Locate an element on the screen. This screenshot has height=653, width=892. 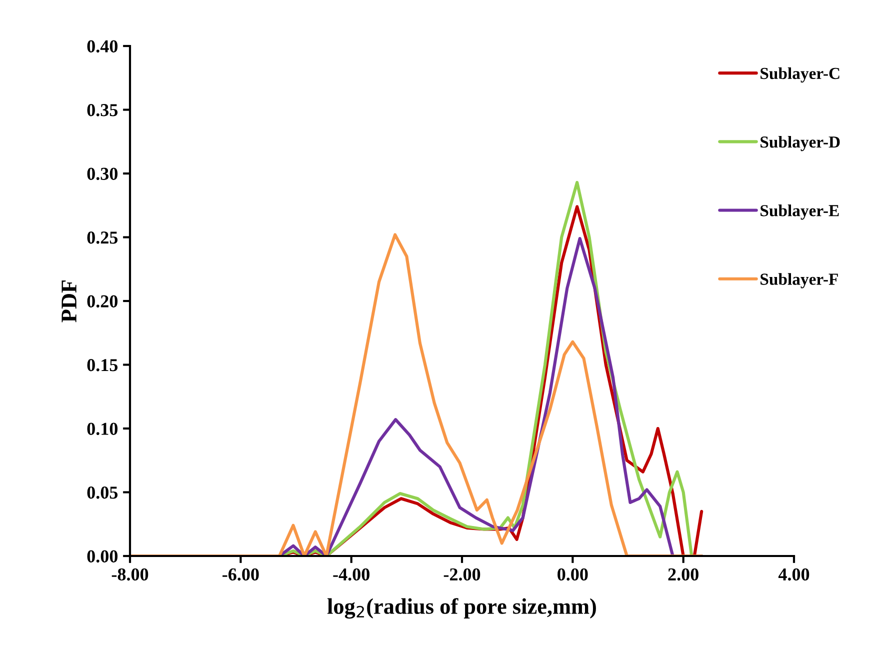
y-tick-label: 0.25 is located at coordinates (102, 238).